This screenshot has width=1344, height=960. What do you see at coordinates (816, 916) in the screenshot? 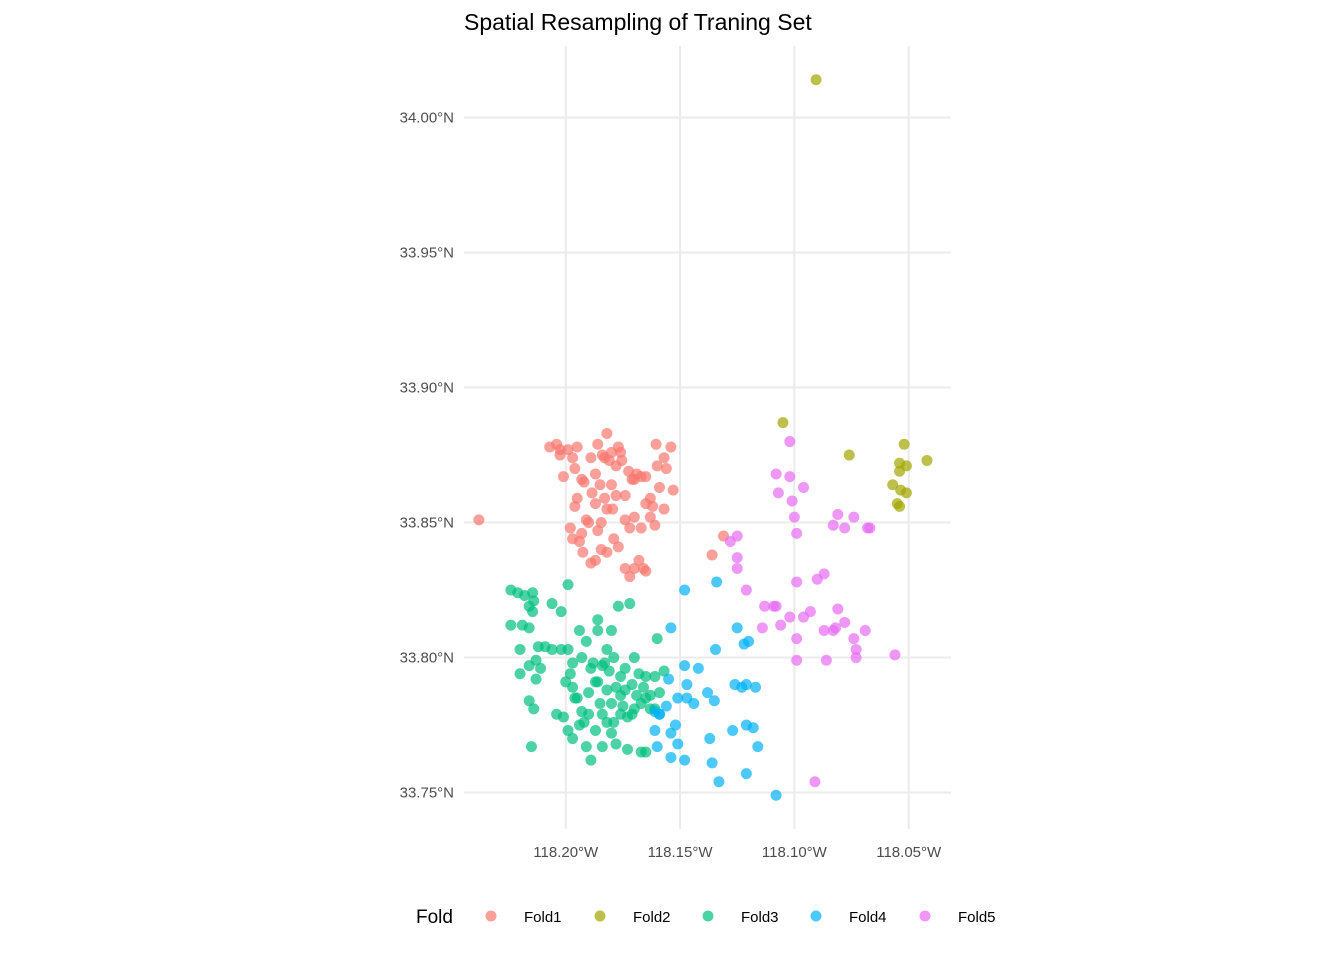
I see `legend-key-fold4` at bounding box center [816, 916].